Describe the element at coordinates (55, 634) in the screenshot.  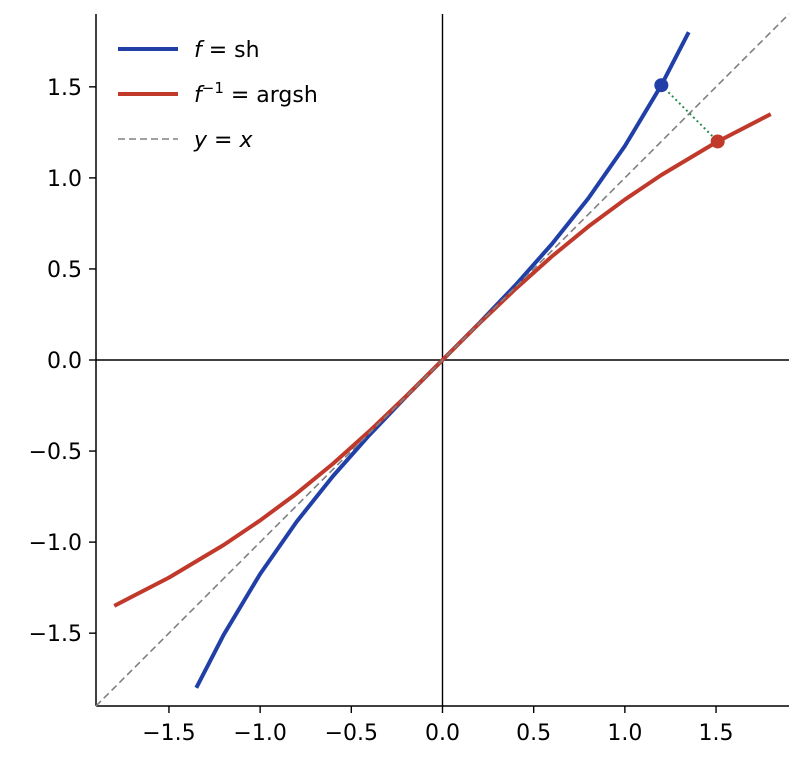
I see `y-tick-label: −1.5` at that location.